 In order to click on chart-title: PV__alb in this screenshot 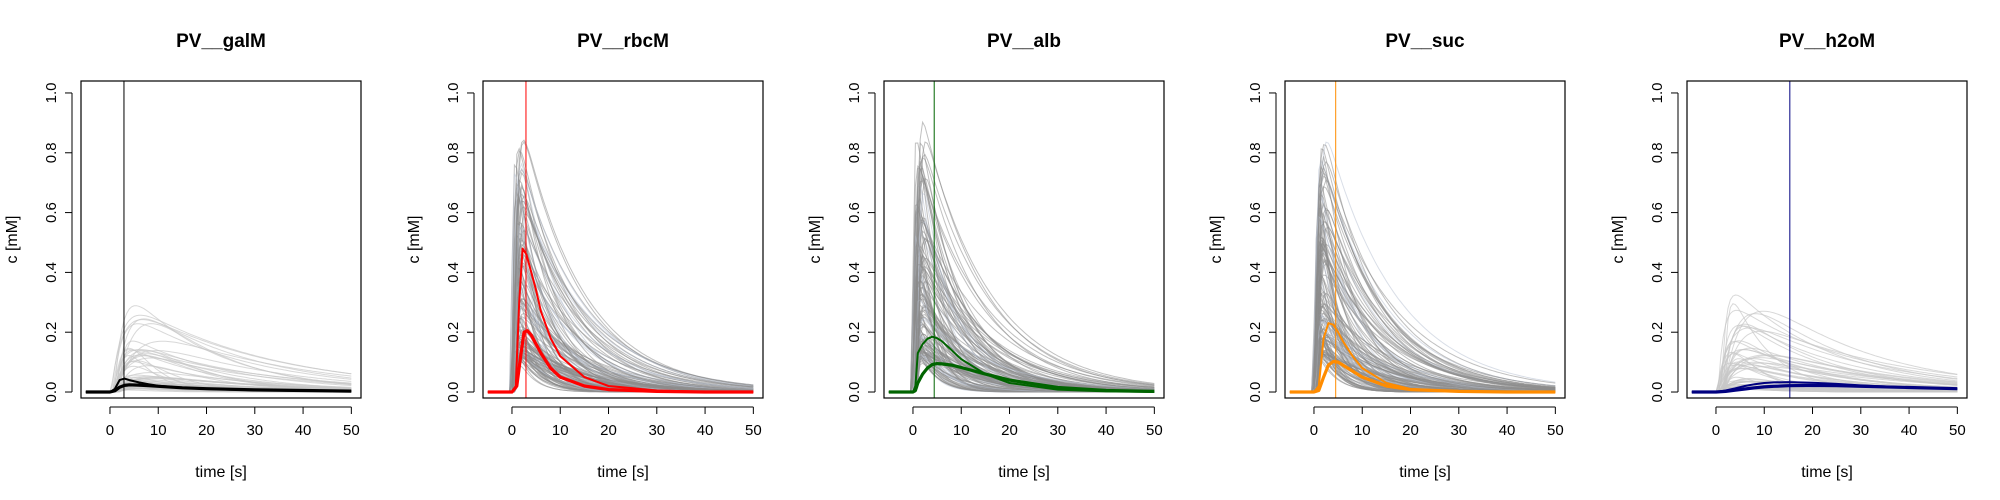, I will do `click(1024, 41)`.